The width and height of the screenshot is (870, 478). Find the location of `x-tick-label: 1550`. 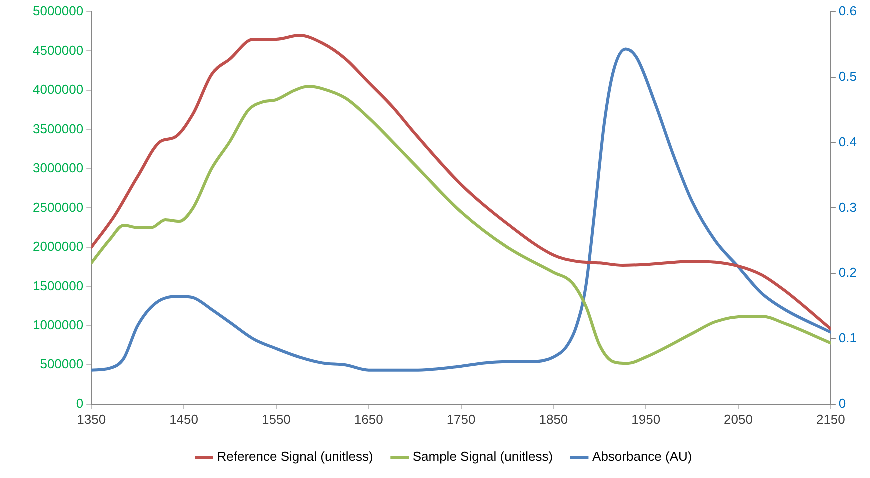

x-tick-label: 1550 is located at coordinates (276, 419).